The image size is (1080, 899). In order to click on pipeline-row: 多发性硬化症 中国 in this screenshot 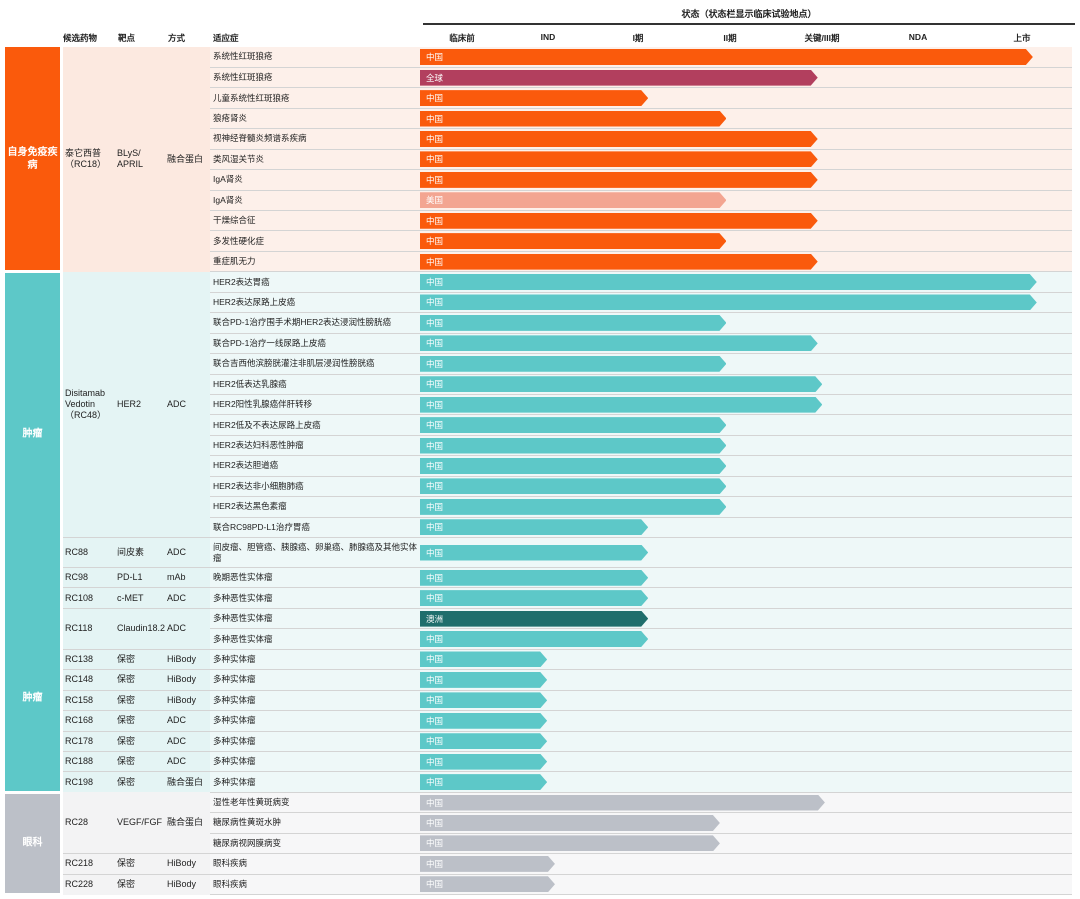, I will do `click(542, 241)`.